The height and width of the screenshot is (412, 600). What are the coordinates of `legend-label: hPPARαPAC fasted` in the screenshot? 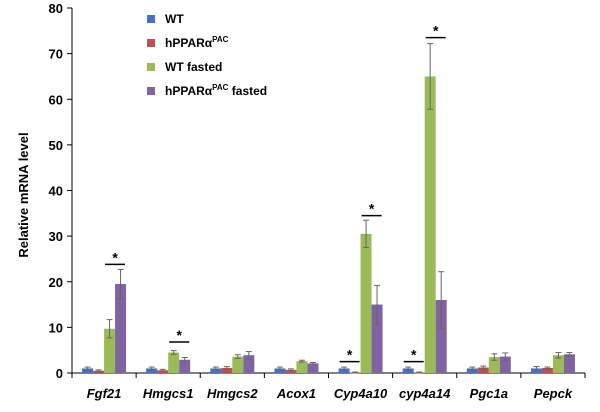 It's located at (216, 90).